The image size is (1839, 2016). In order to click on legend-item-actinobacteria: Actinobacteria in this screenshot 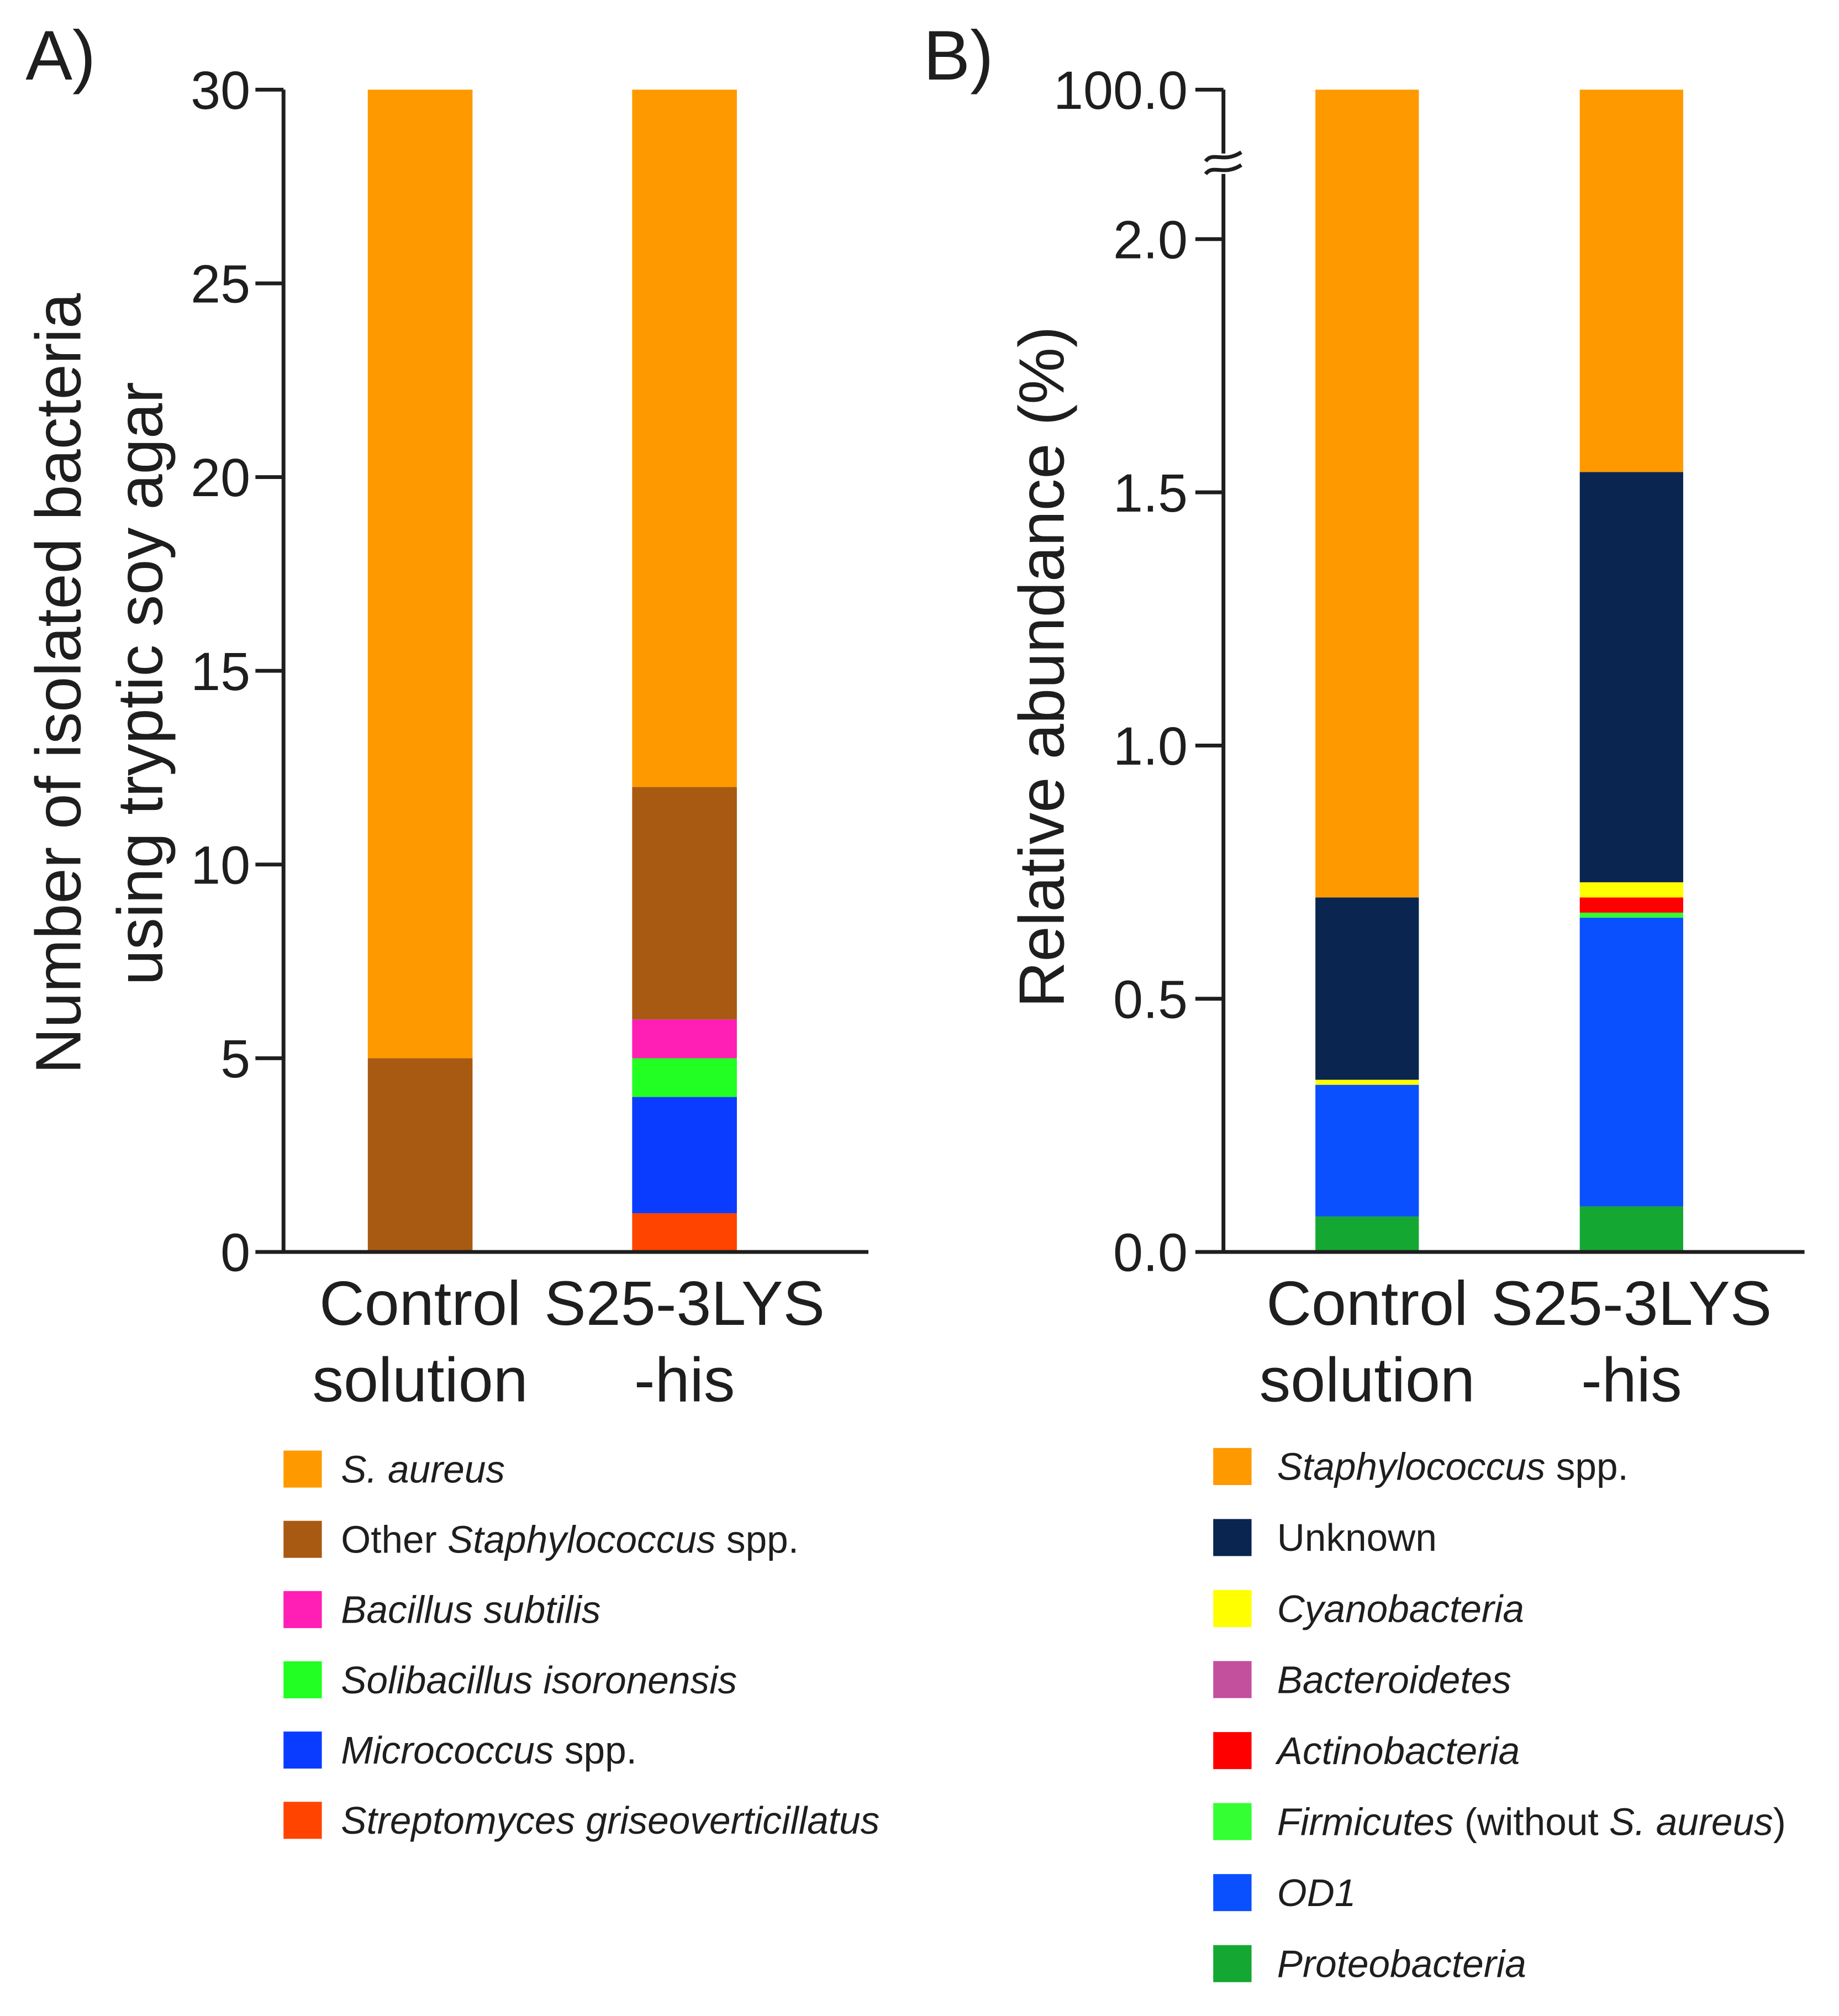, I will do `click(1366, 1750)`.